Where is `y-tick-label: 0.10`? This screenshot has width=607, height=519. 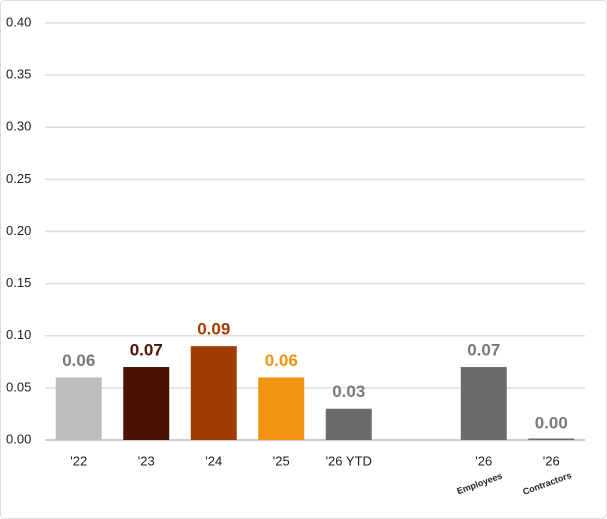 y-tick-label: 0.10 is located at coordinates (18, 334).